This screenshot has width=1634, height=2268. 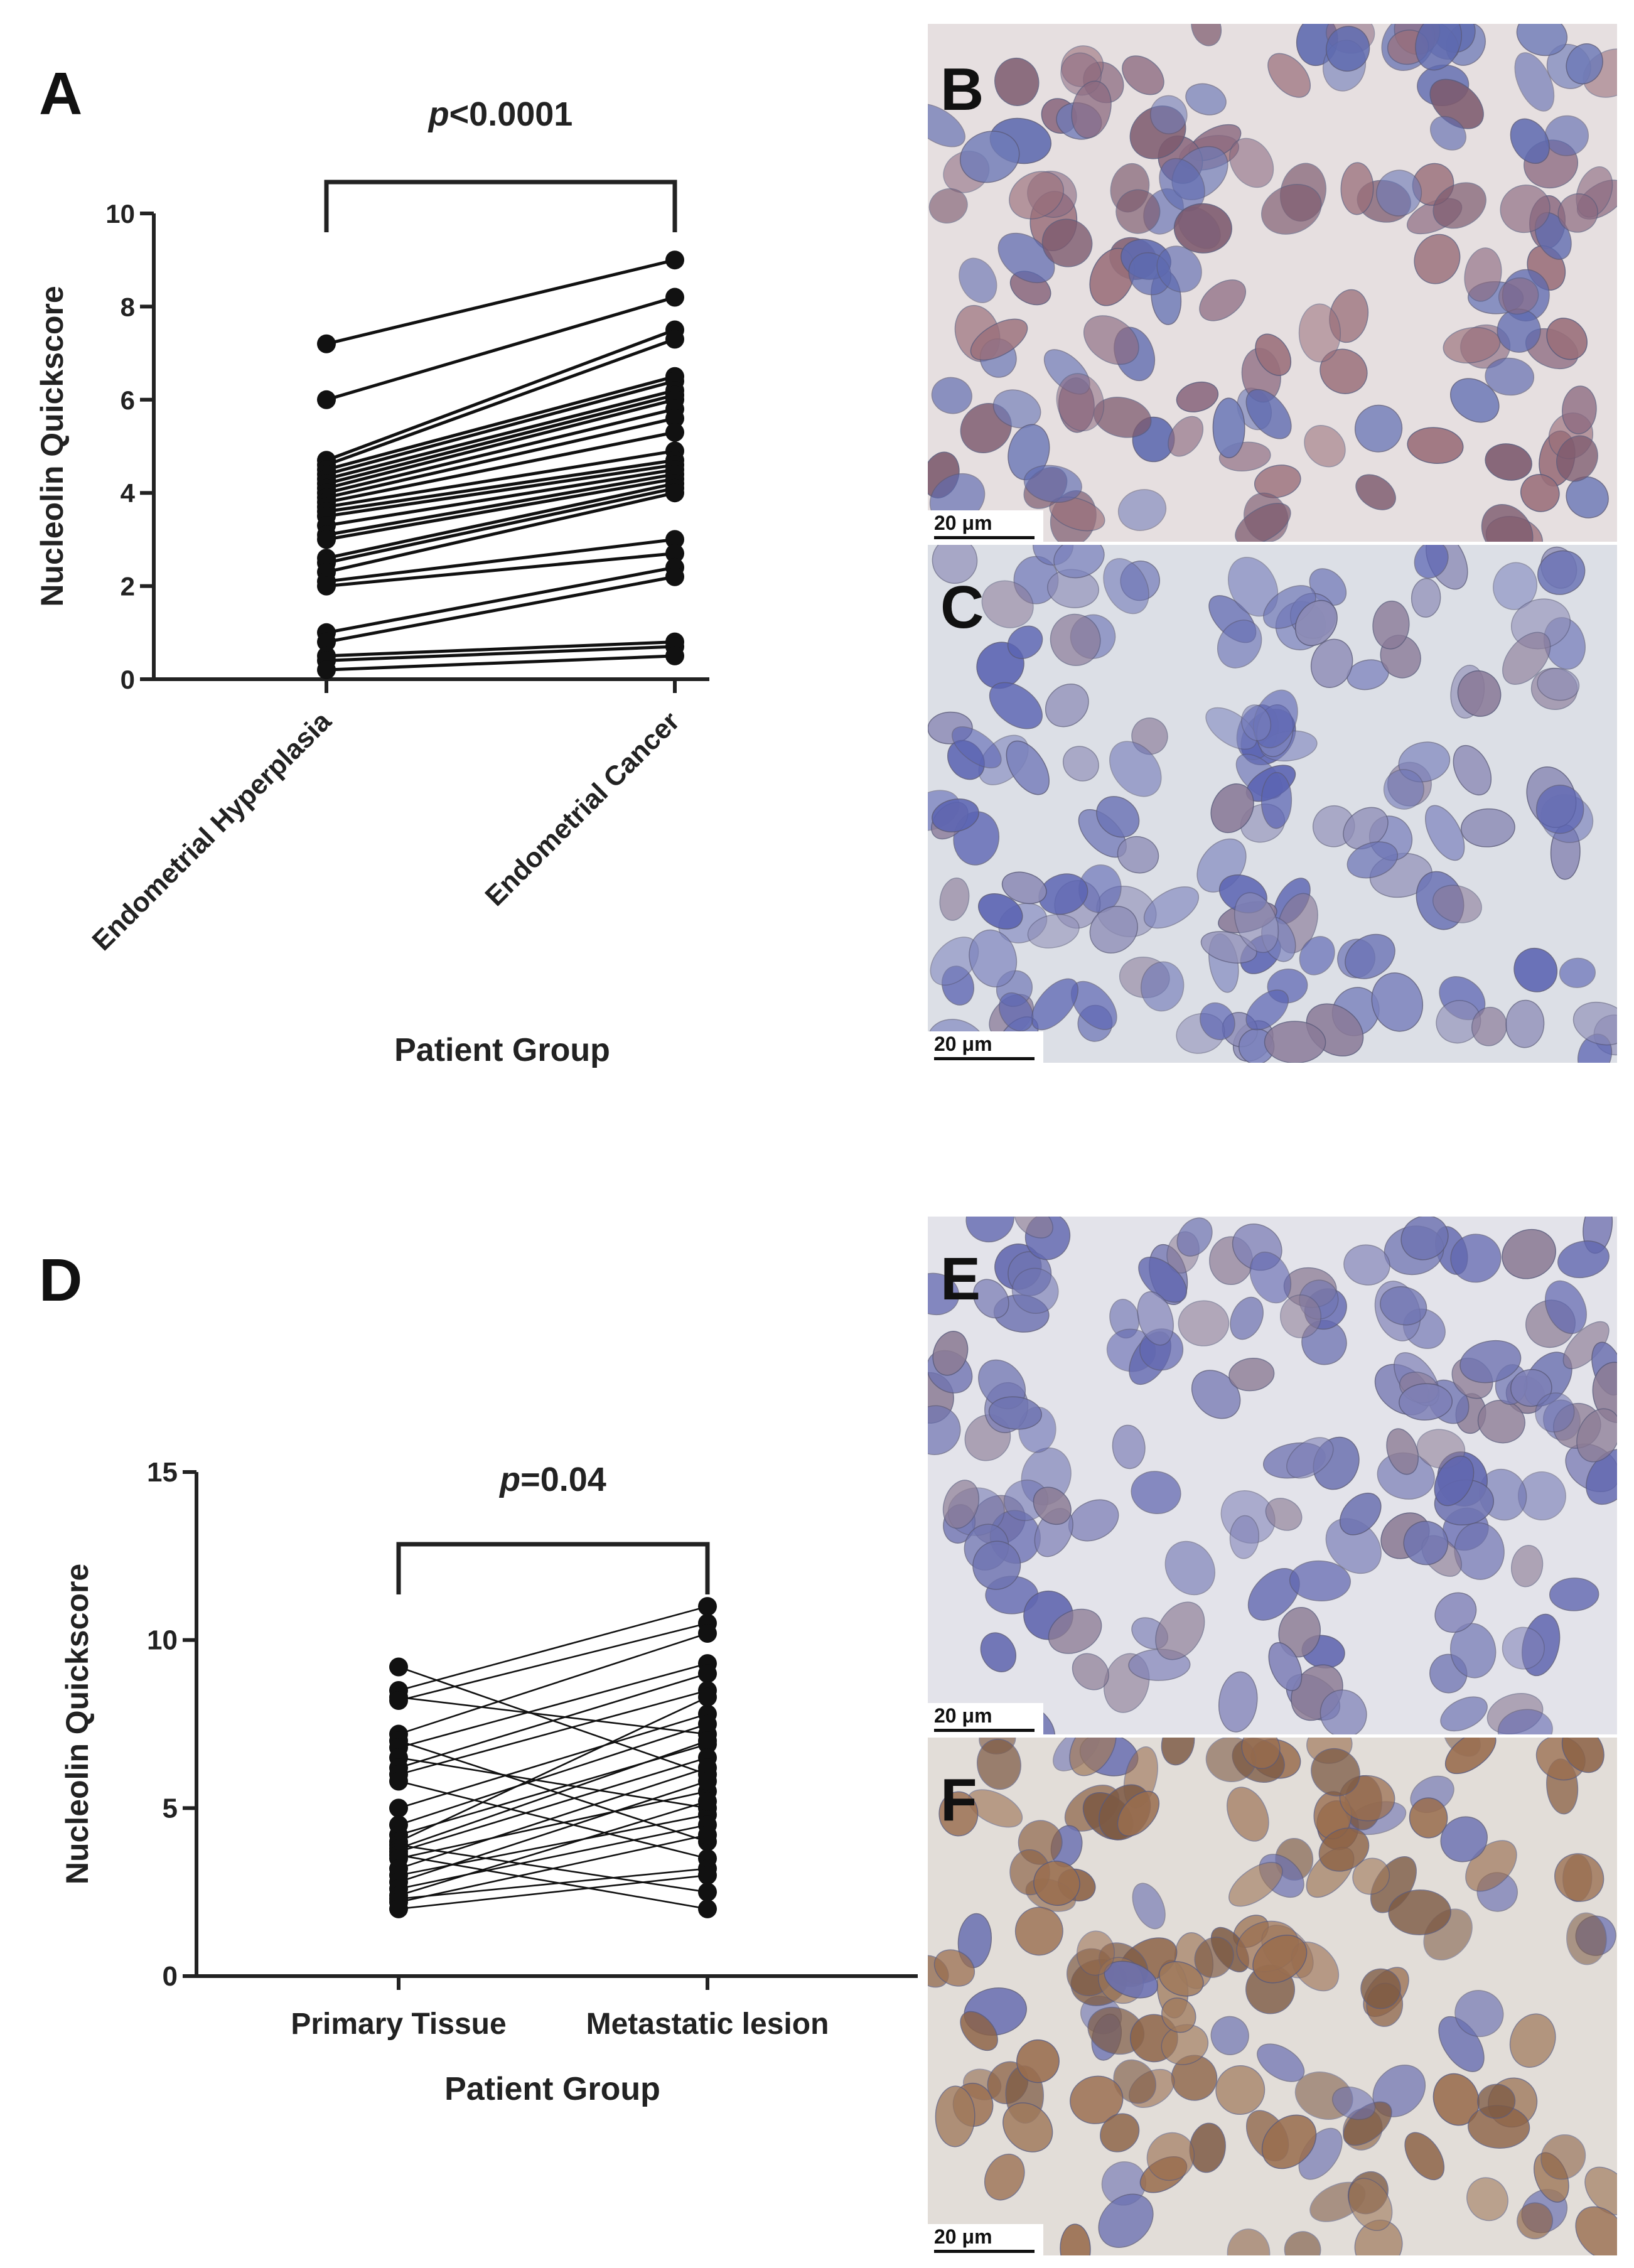 What do you see at coordinates (985, 2239) in the screenshot?
I see `scale-bar-f: 20 μm` at bounding box center [985, 2239].